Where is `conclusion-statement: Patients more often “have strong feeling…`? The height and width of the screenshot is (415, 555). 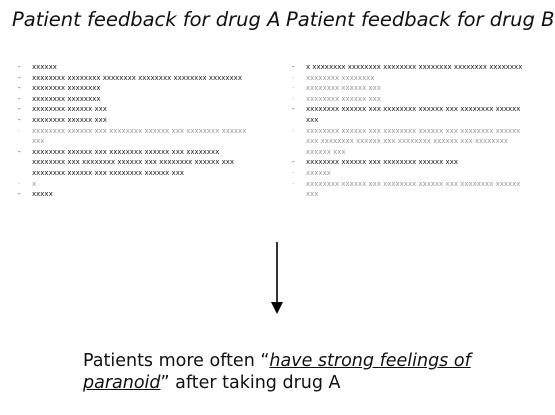
conclusion-statement: Patients more often “have strong feeling… is located at coordinates (293, 372).